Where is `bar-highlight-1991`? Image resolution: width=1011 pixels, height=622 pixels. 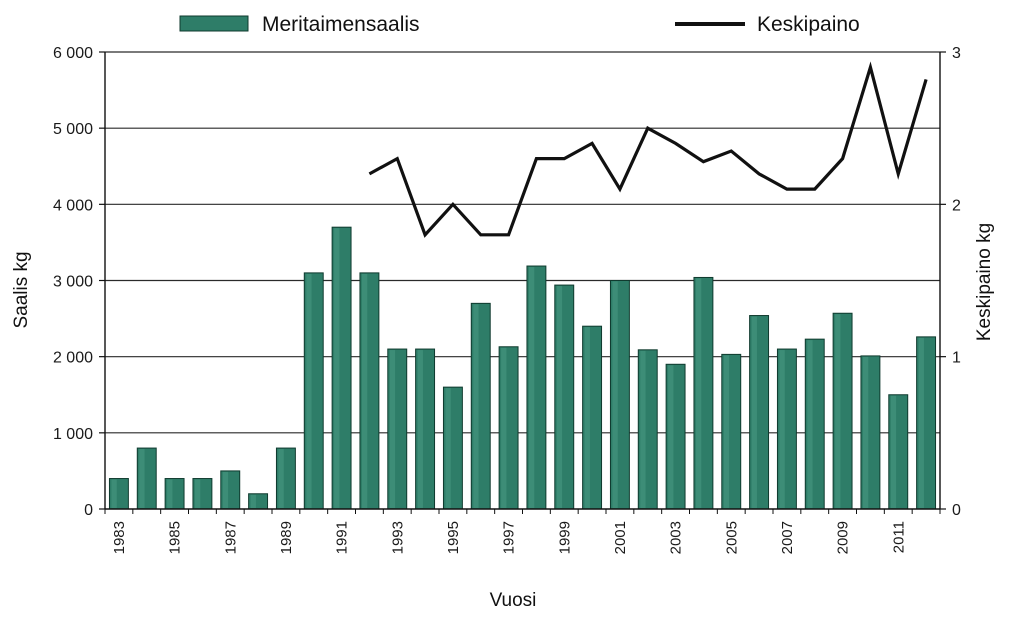 bar-highlight-1991 is located at coordinates (337, 368).